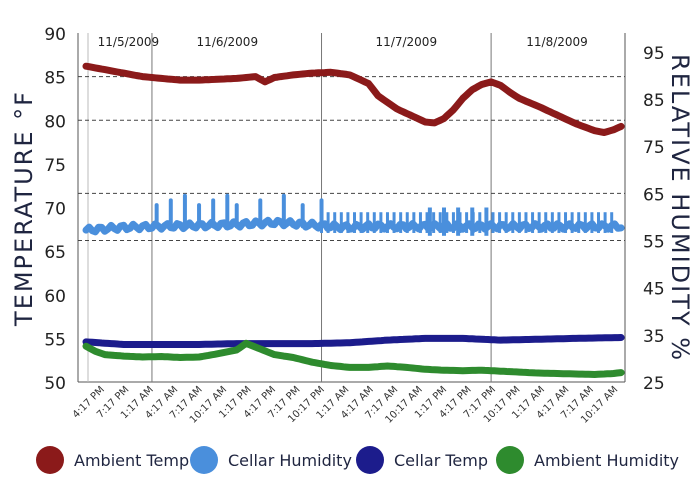 This screenshot has width=700, height=496. I want to click on y-right-axis-title: RELATIVE HUMIDITY %, so click(680, 208).